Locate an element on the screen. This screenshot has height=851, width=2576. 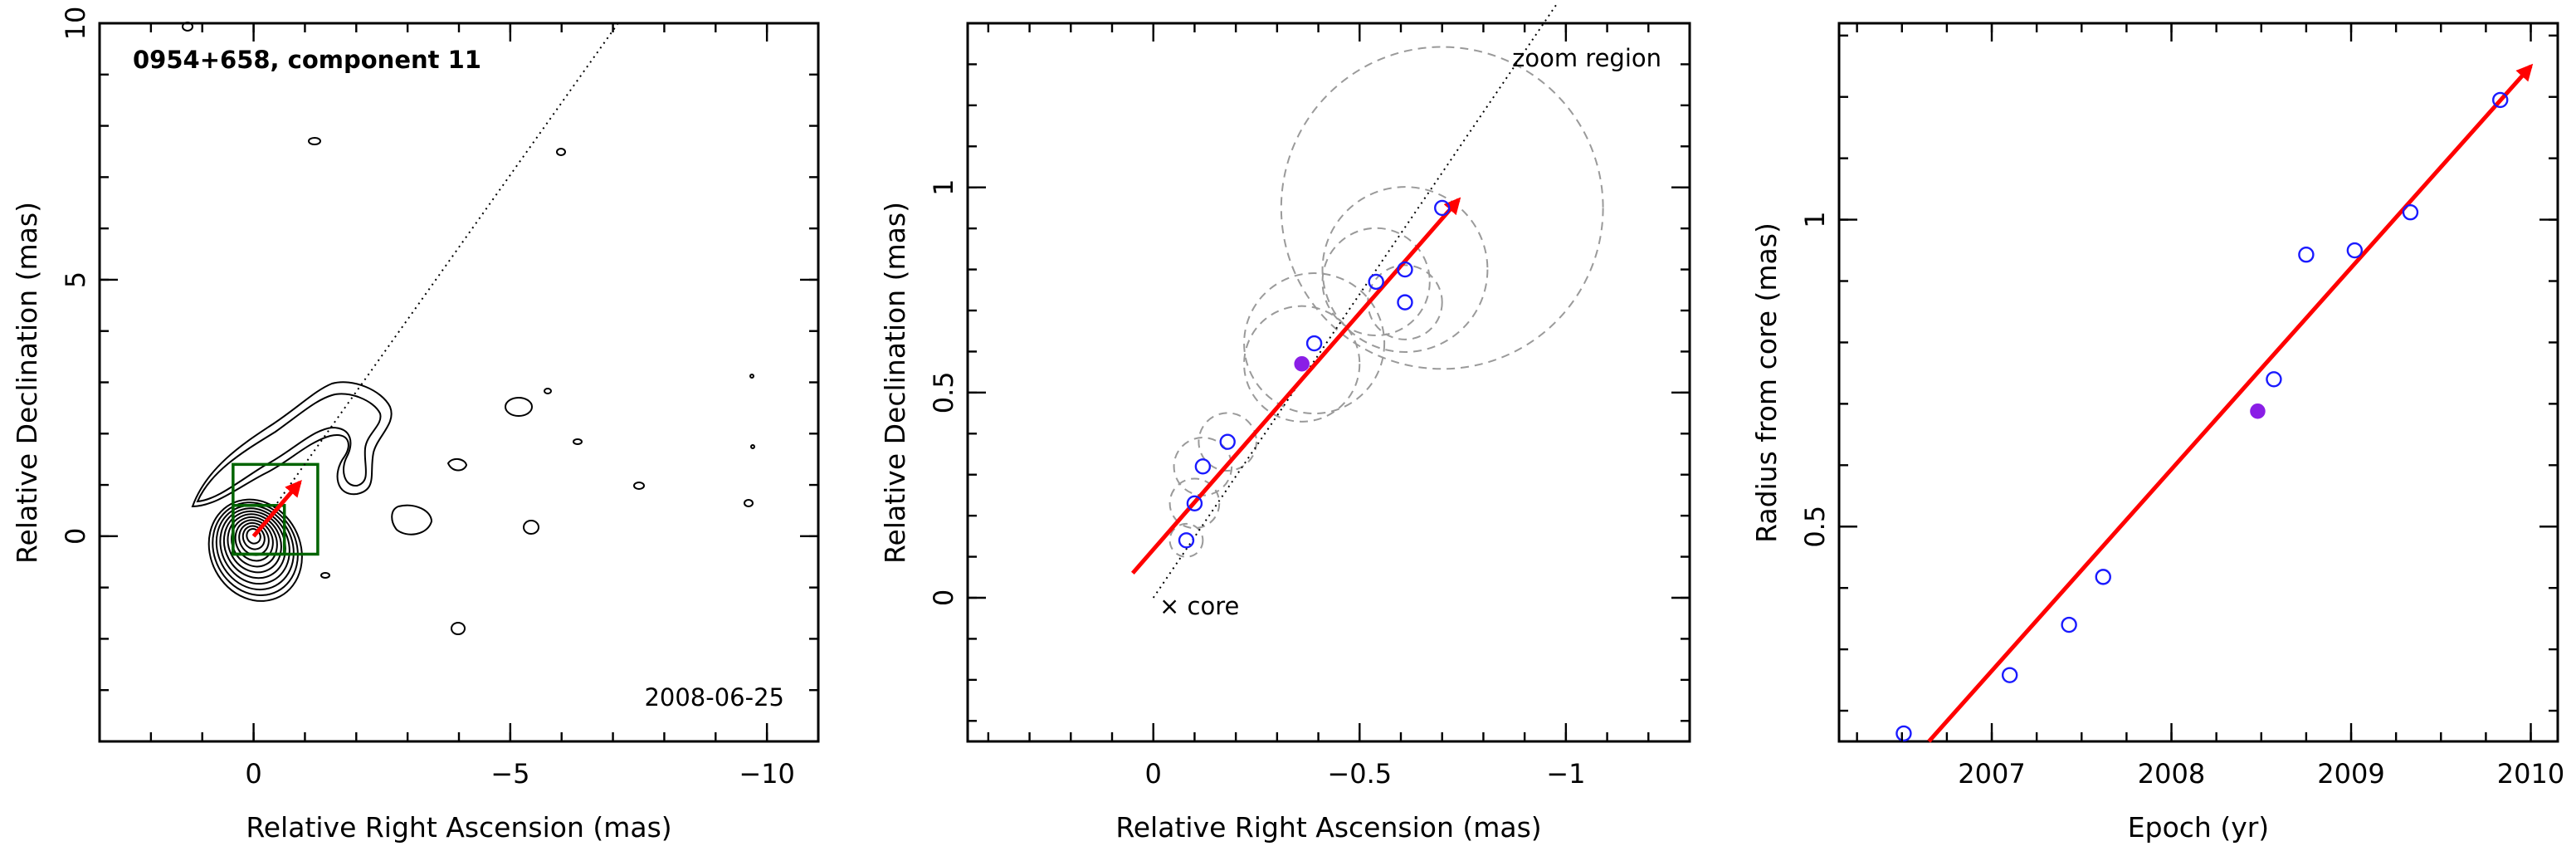
zoom-region-label: zoom region is located at coordinates (1587, 58).